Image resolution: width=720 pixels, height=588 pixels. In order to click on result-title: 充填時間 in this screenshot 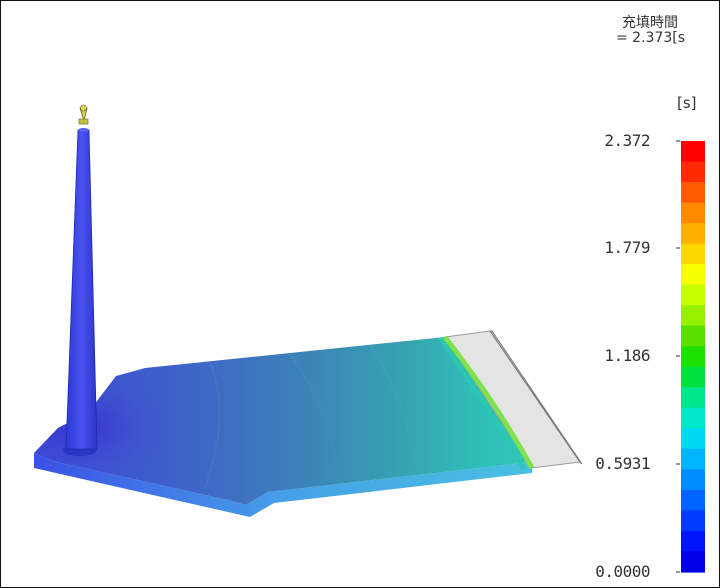, I will do `click(650, 23)`.